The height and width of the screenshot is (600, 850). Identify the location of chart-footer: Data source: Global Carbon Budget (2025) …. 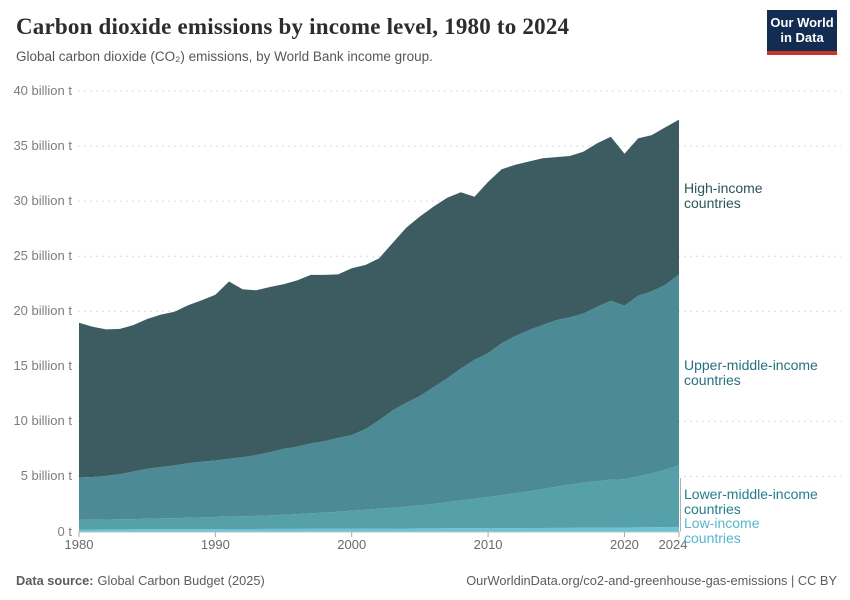
(426, 580).